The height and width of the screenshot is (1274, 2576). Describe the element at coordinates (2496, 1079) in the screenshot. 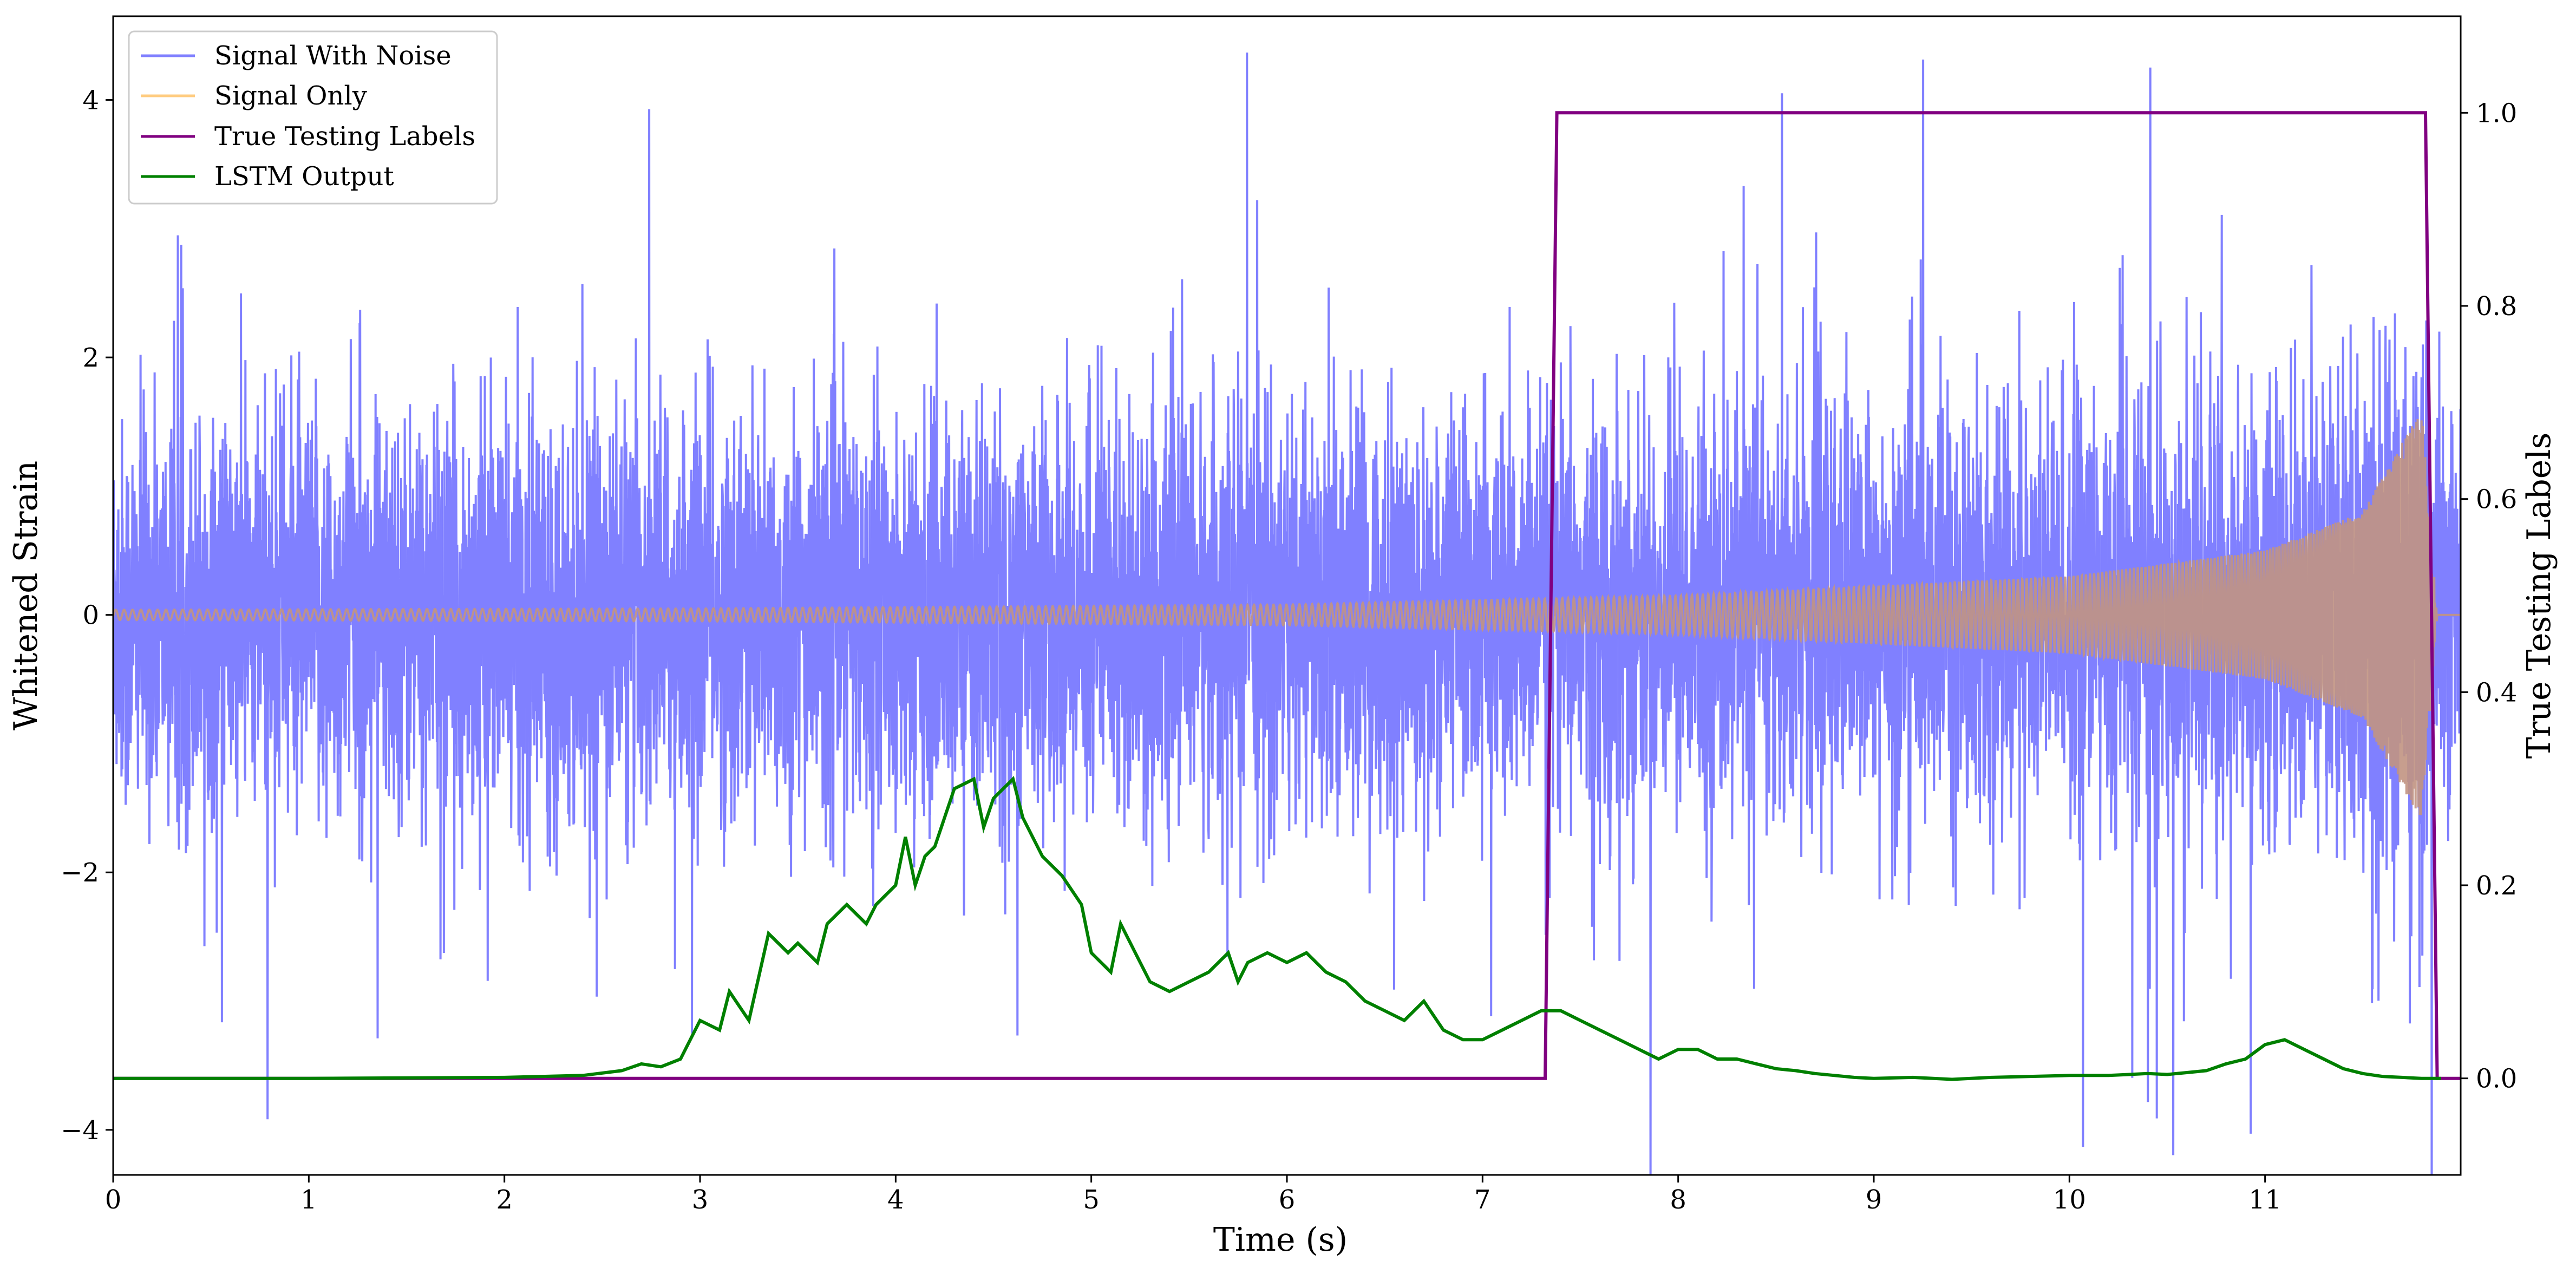

I see `y2-tick-label: 0.0` at that location.